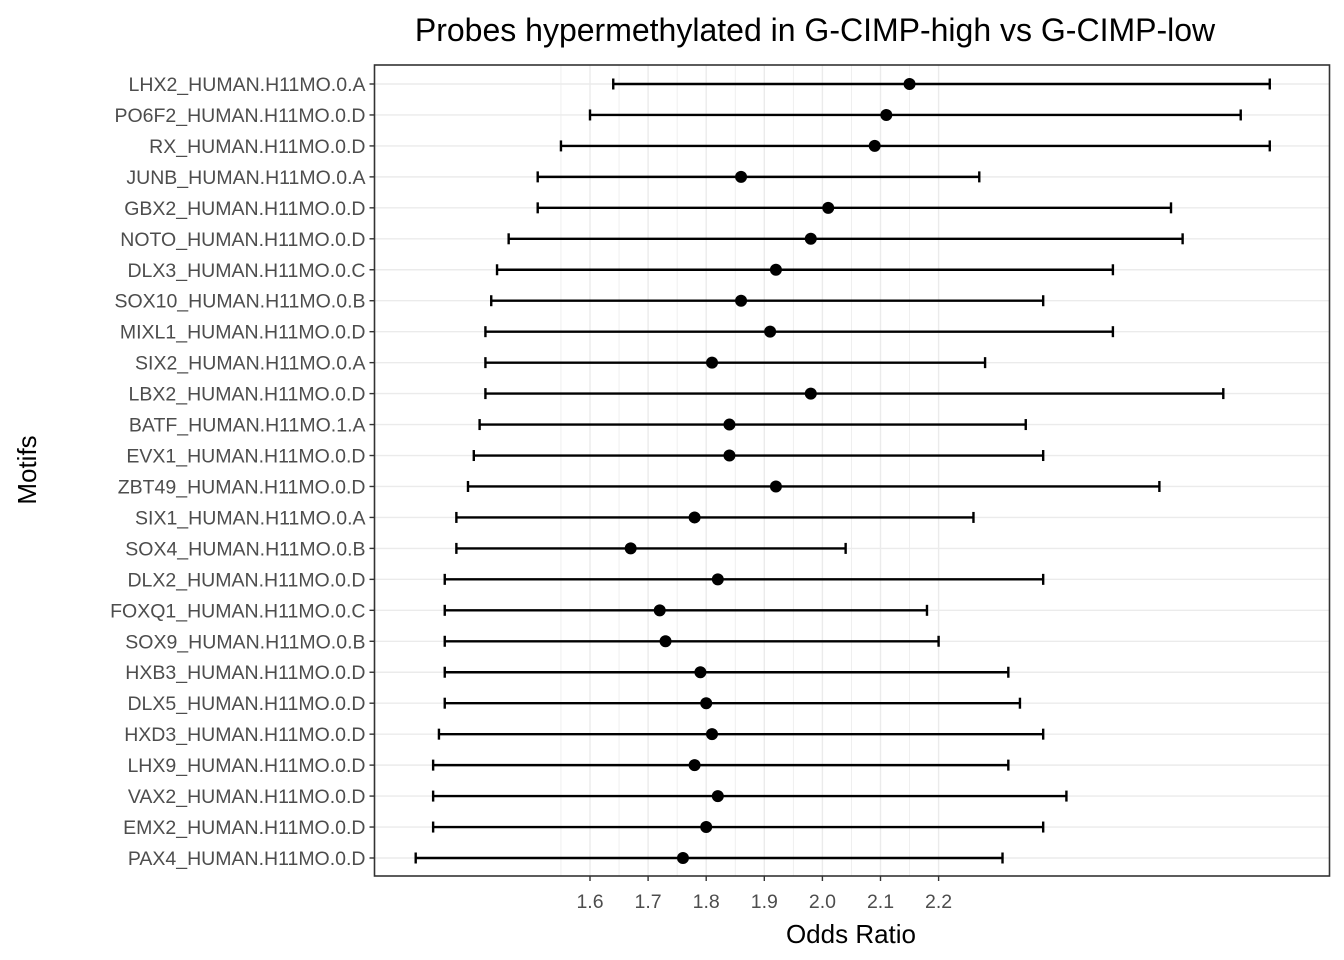  I want to click on y-tick-label: PO6F2_HUMAN.H11MO.0.D, so click(239, 116).